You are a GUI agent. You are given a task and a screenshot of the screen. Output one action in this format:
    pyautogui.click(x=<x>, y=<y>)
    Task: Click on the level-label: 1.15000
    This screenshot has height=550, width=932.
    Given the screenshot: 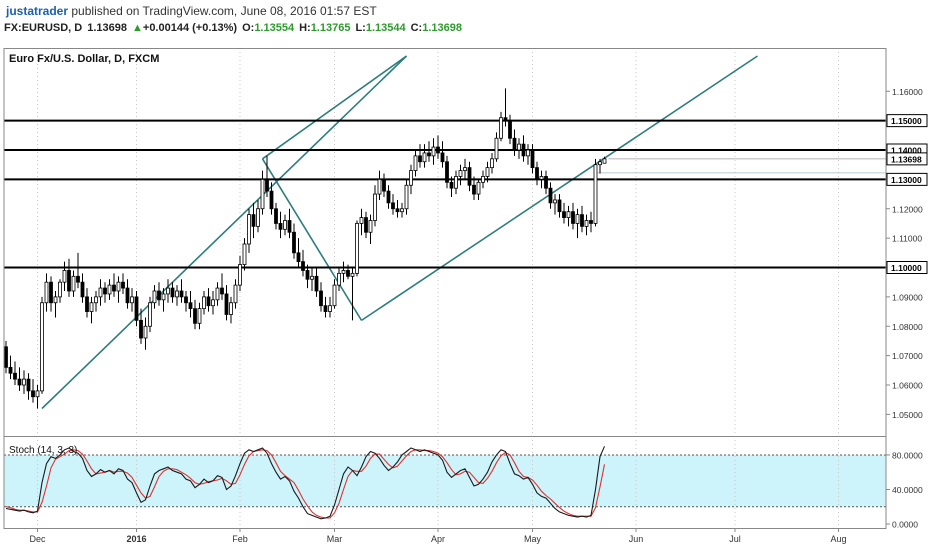 What is the action you would take?
    pyautogui.click(x=906, y=121)
    